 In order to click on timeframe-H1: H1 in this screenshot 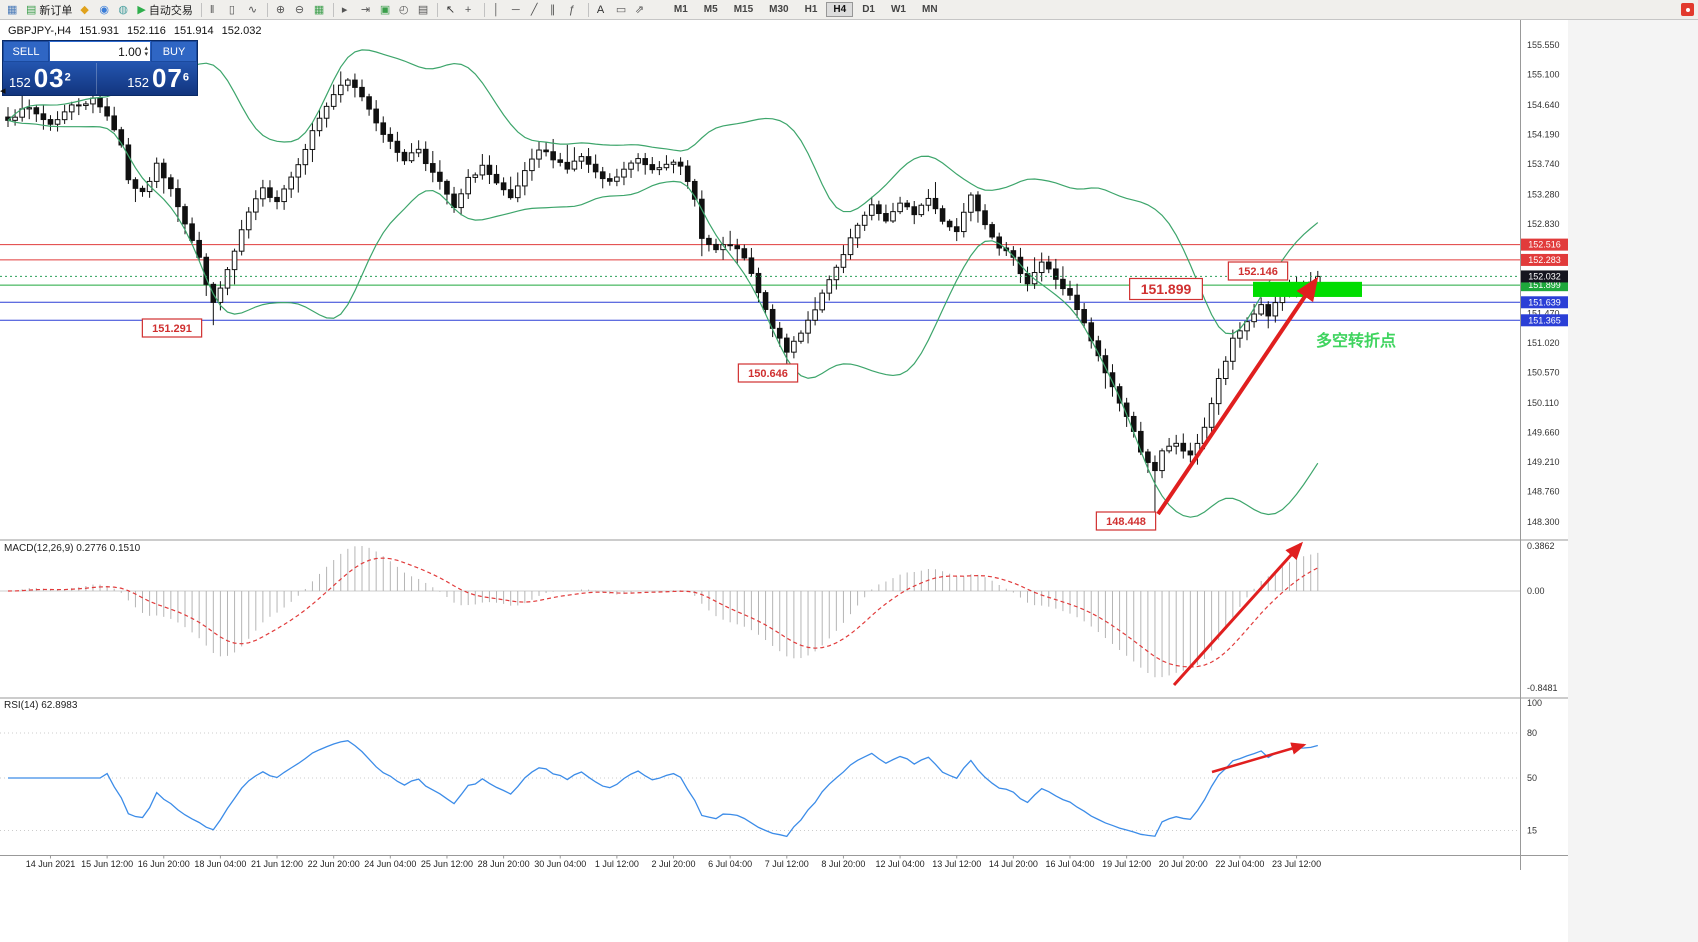, I will do `click(811, 9)`.